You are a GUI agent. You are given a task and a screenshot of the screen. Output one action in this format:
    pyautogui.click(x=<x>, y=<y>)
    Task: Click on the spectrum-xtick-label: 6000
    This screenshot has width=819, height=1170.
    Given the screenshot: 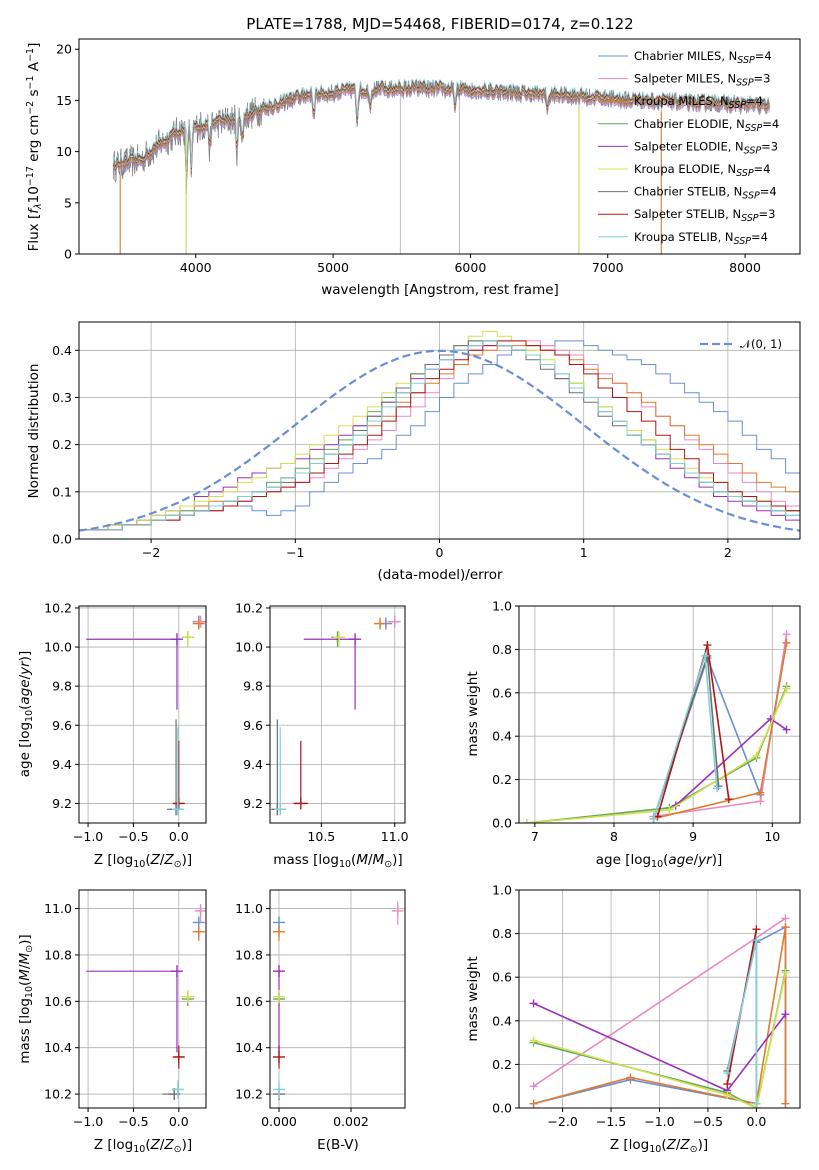 What is the action you would take?
    pyautogui.click(x=470, y=267)
    